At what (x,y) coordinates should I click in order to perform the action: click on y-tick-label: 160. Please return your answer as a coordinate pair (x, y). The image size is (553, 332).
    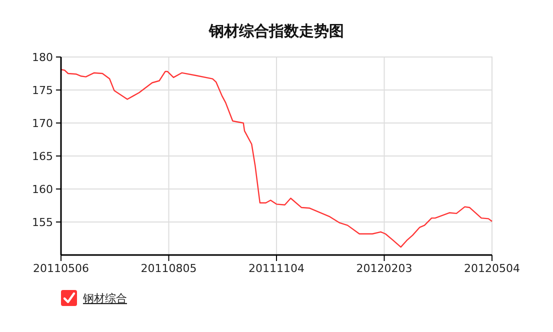
    Looking at the image, I should click on (42, 189).